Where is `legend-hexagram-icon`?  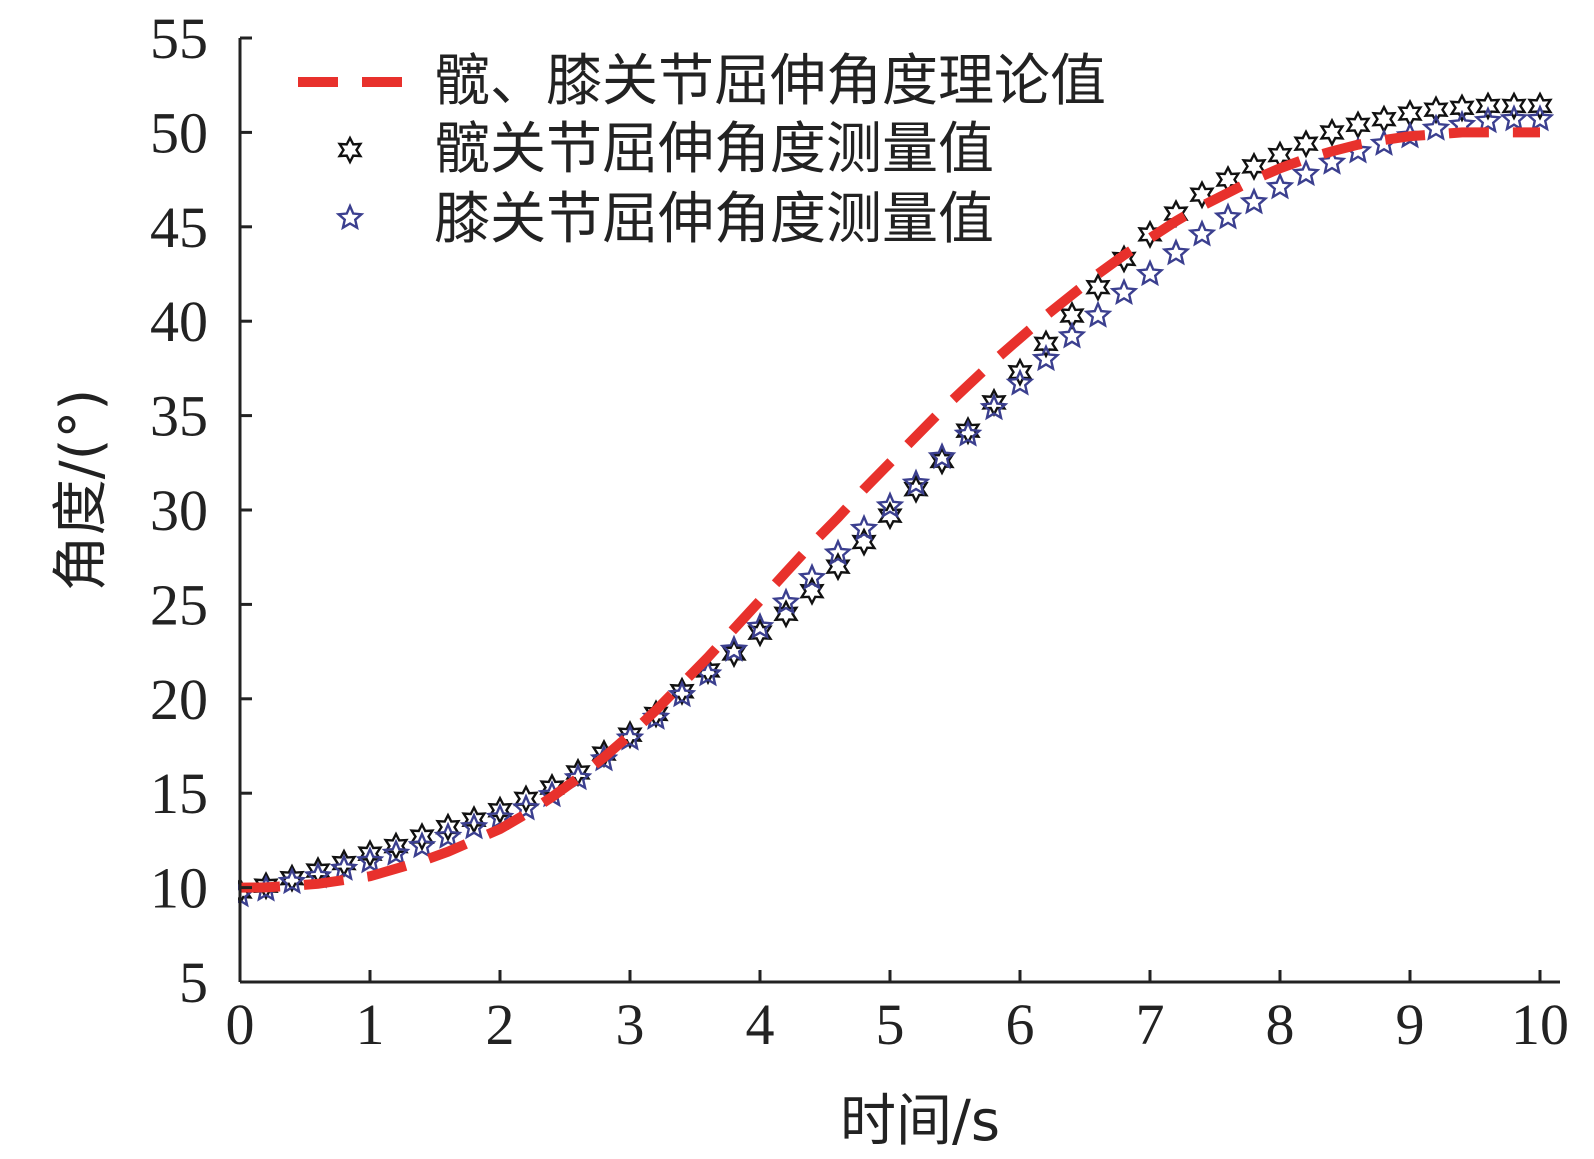 legend-hexagram-icon is located at coordinates (350, 150).